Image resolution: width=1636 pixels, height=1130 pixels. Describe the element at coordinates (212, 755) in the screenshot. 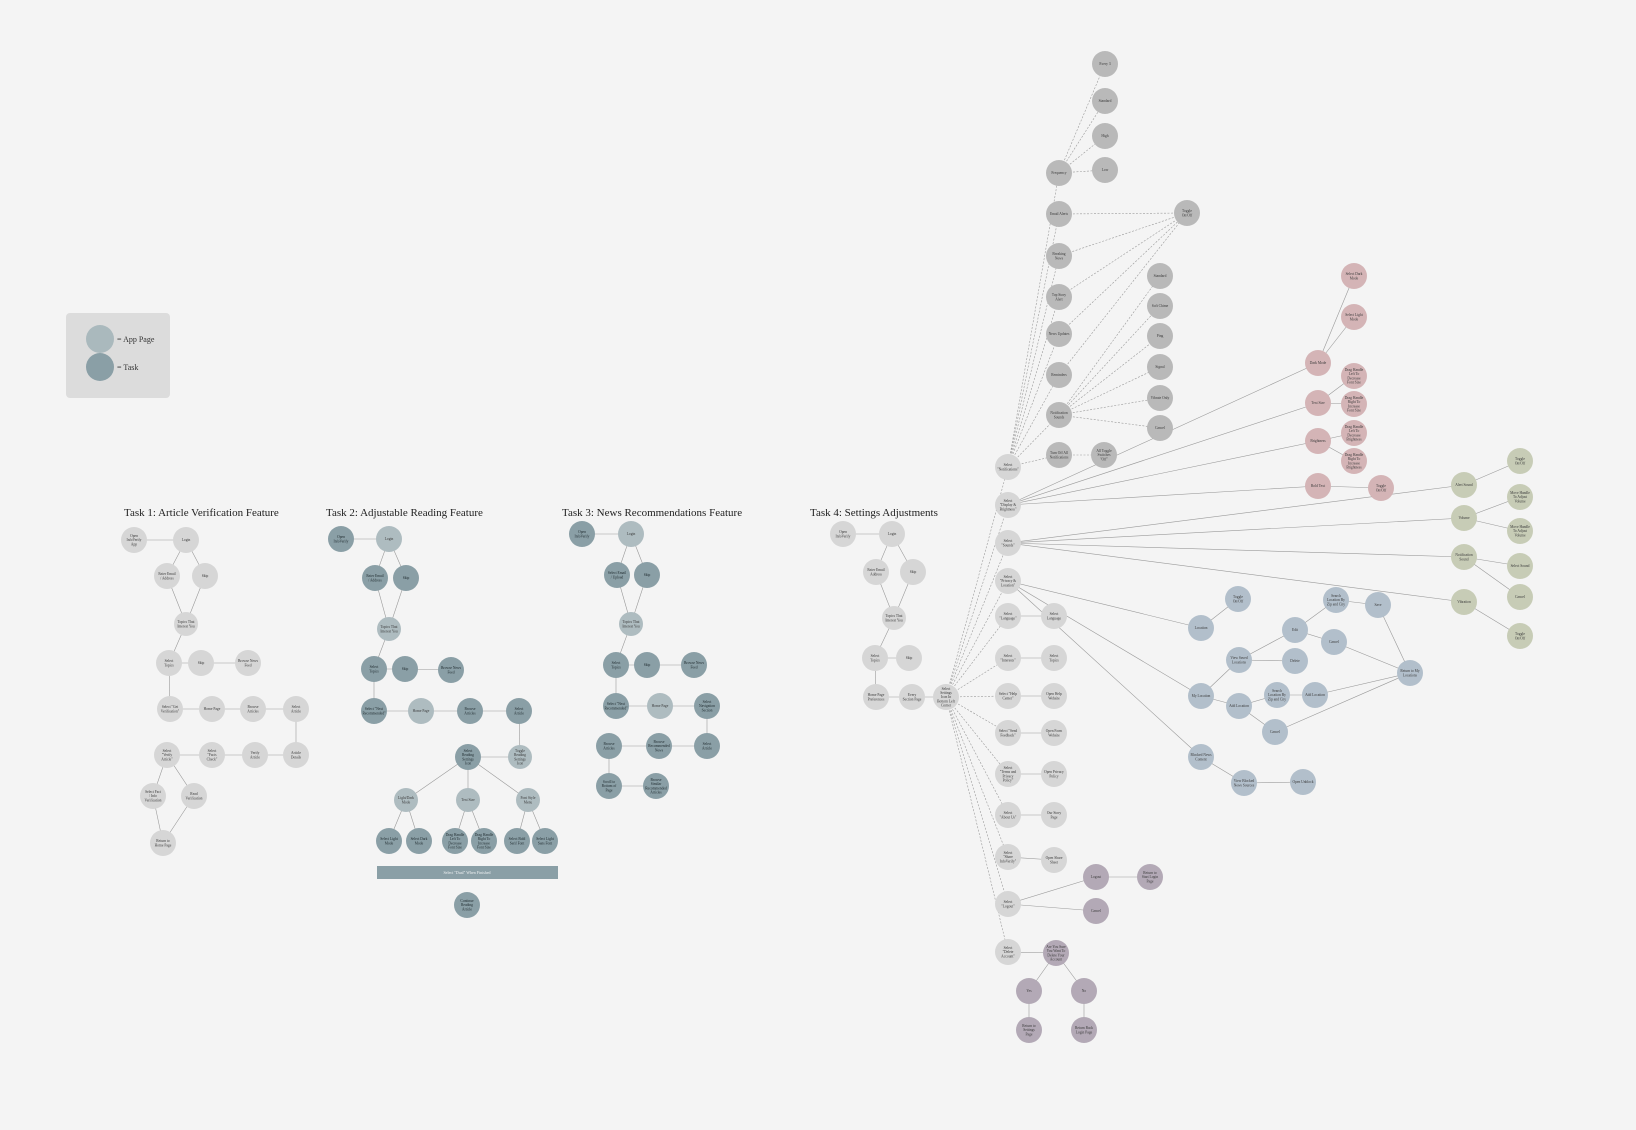

I see `node-label: Select "Facts Check"` at that location.